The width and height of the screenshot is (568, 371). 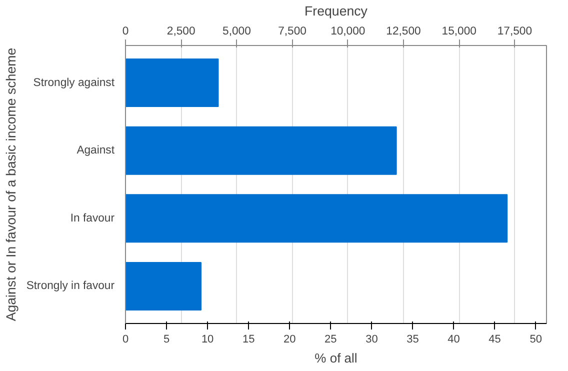 What do you see at coordinates (96, 150) in the screenshot?
I see `y-tick-label: Against` at bounding box center [96, 150].